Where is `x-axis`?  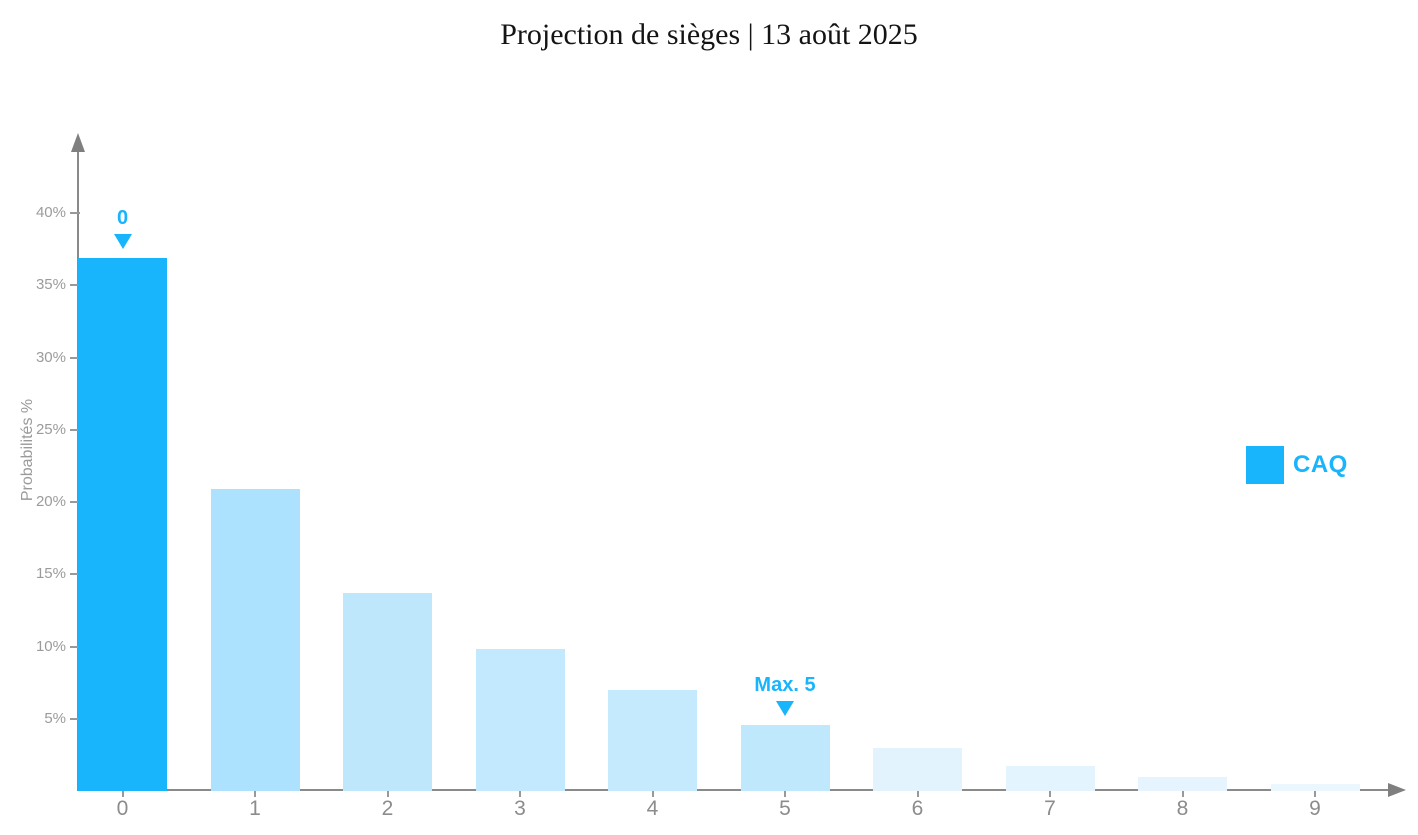 x-axis is located at coordinates (732, 790).